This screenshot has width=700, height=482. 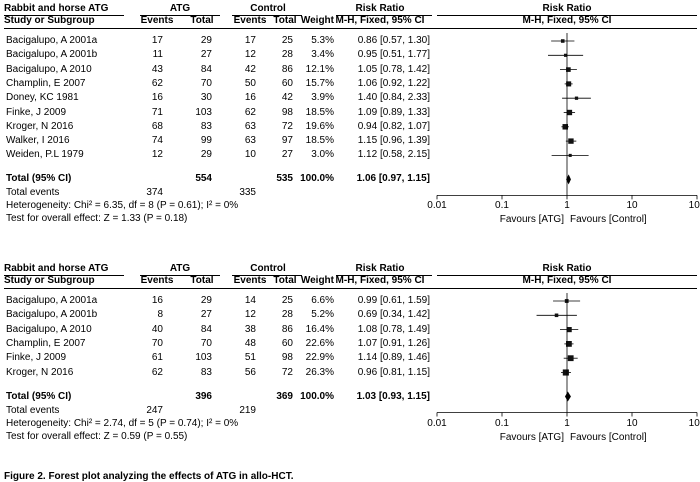 What do you see at coordinates (393, 343) in the screenshot?
I see `study-ci: 1.07 [0.91, 1.26]` at bounding box center [393, 343].